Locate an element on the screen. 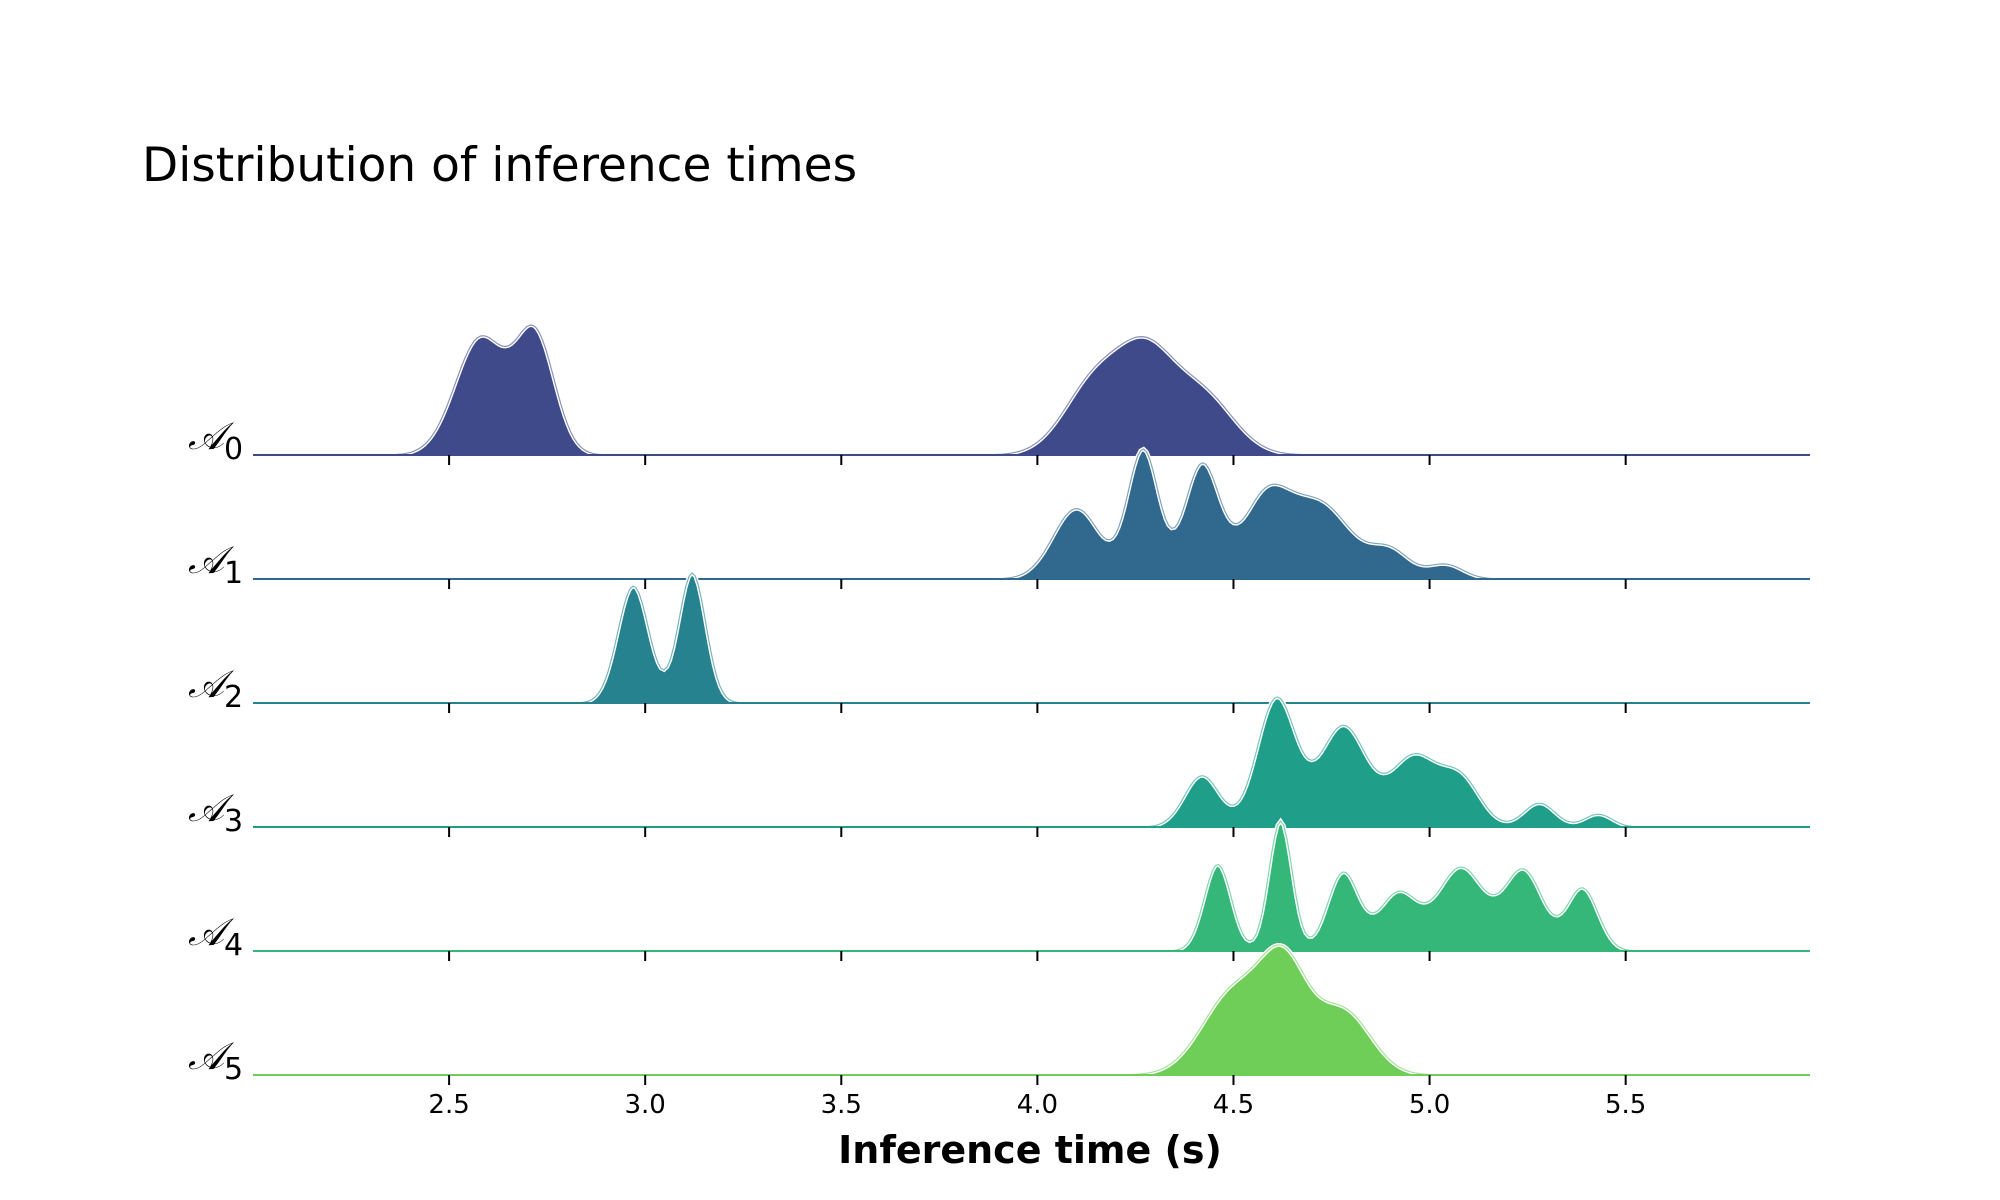 The height and width of the screenshot is (1200, 2000). ridge-A1: 𝒜1 is located at coordinates (999, 518).